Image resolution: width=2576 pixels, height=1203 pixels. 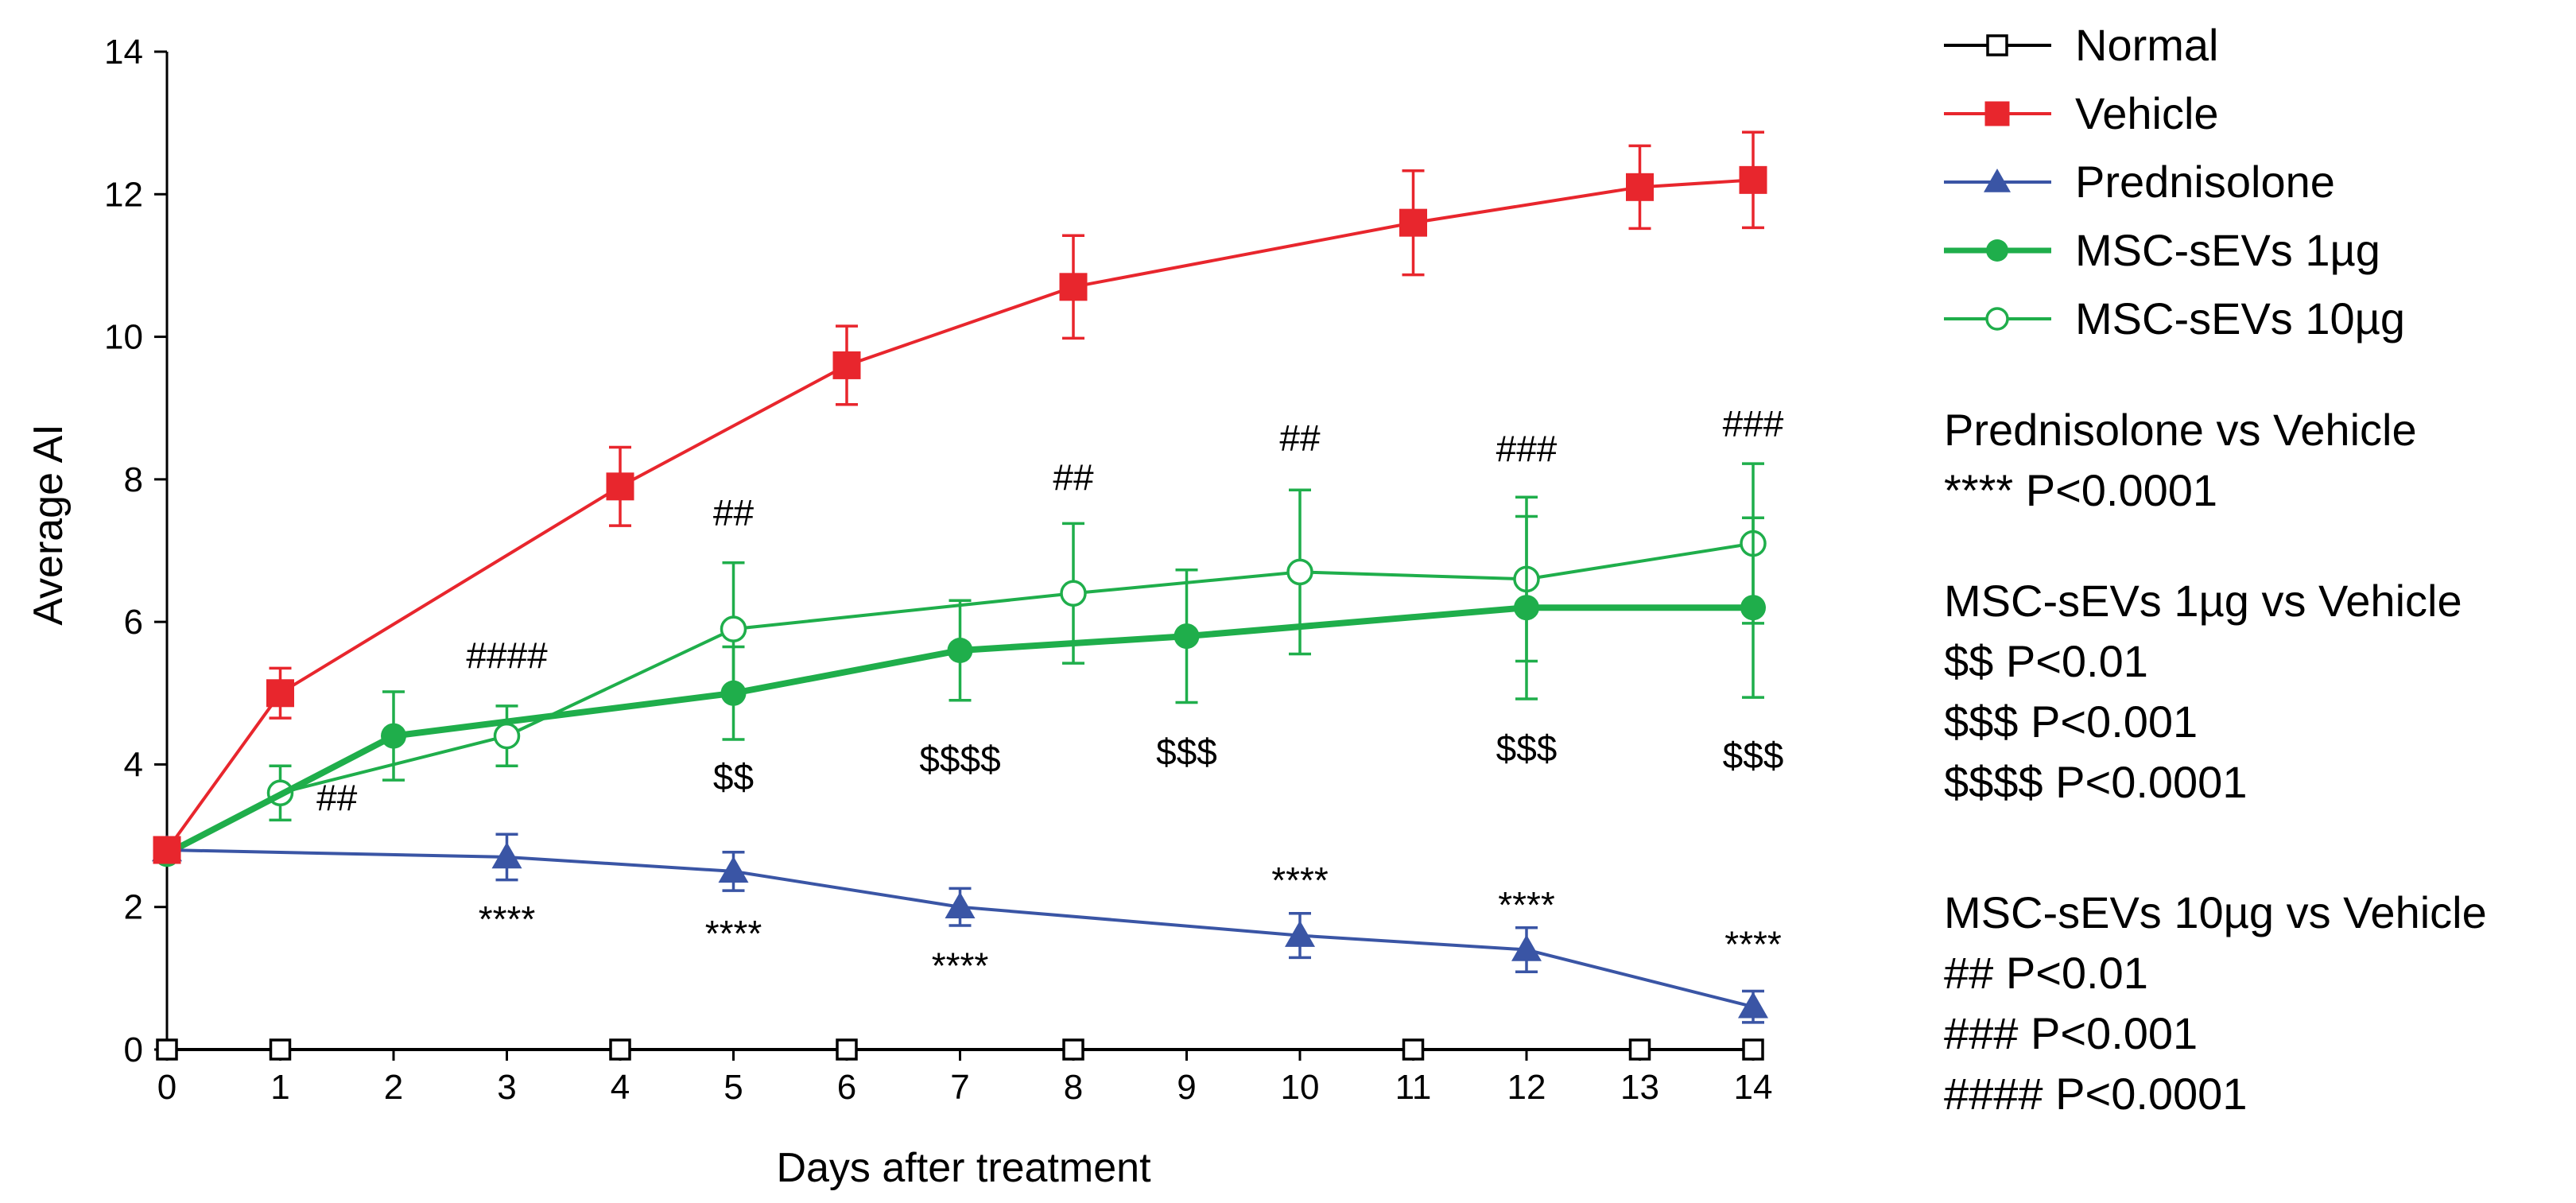 I want to click on legend-entry: Prednisolone, so click(x=2139, y=182).